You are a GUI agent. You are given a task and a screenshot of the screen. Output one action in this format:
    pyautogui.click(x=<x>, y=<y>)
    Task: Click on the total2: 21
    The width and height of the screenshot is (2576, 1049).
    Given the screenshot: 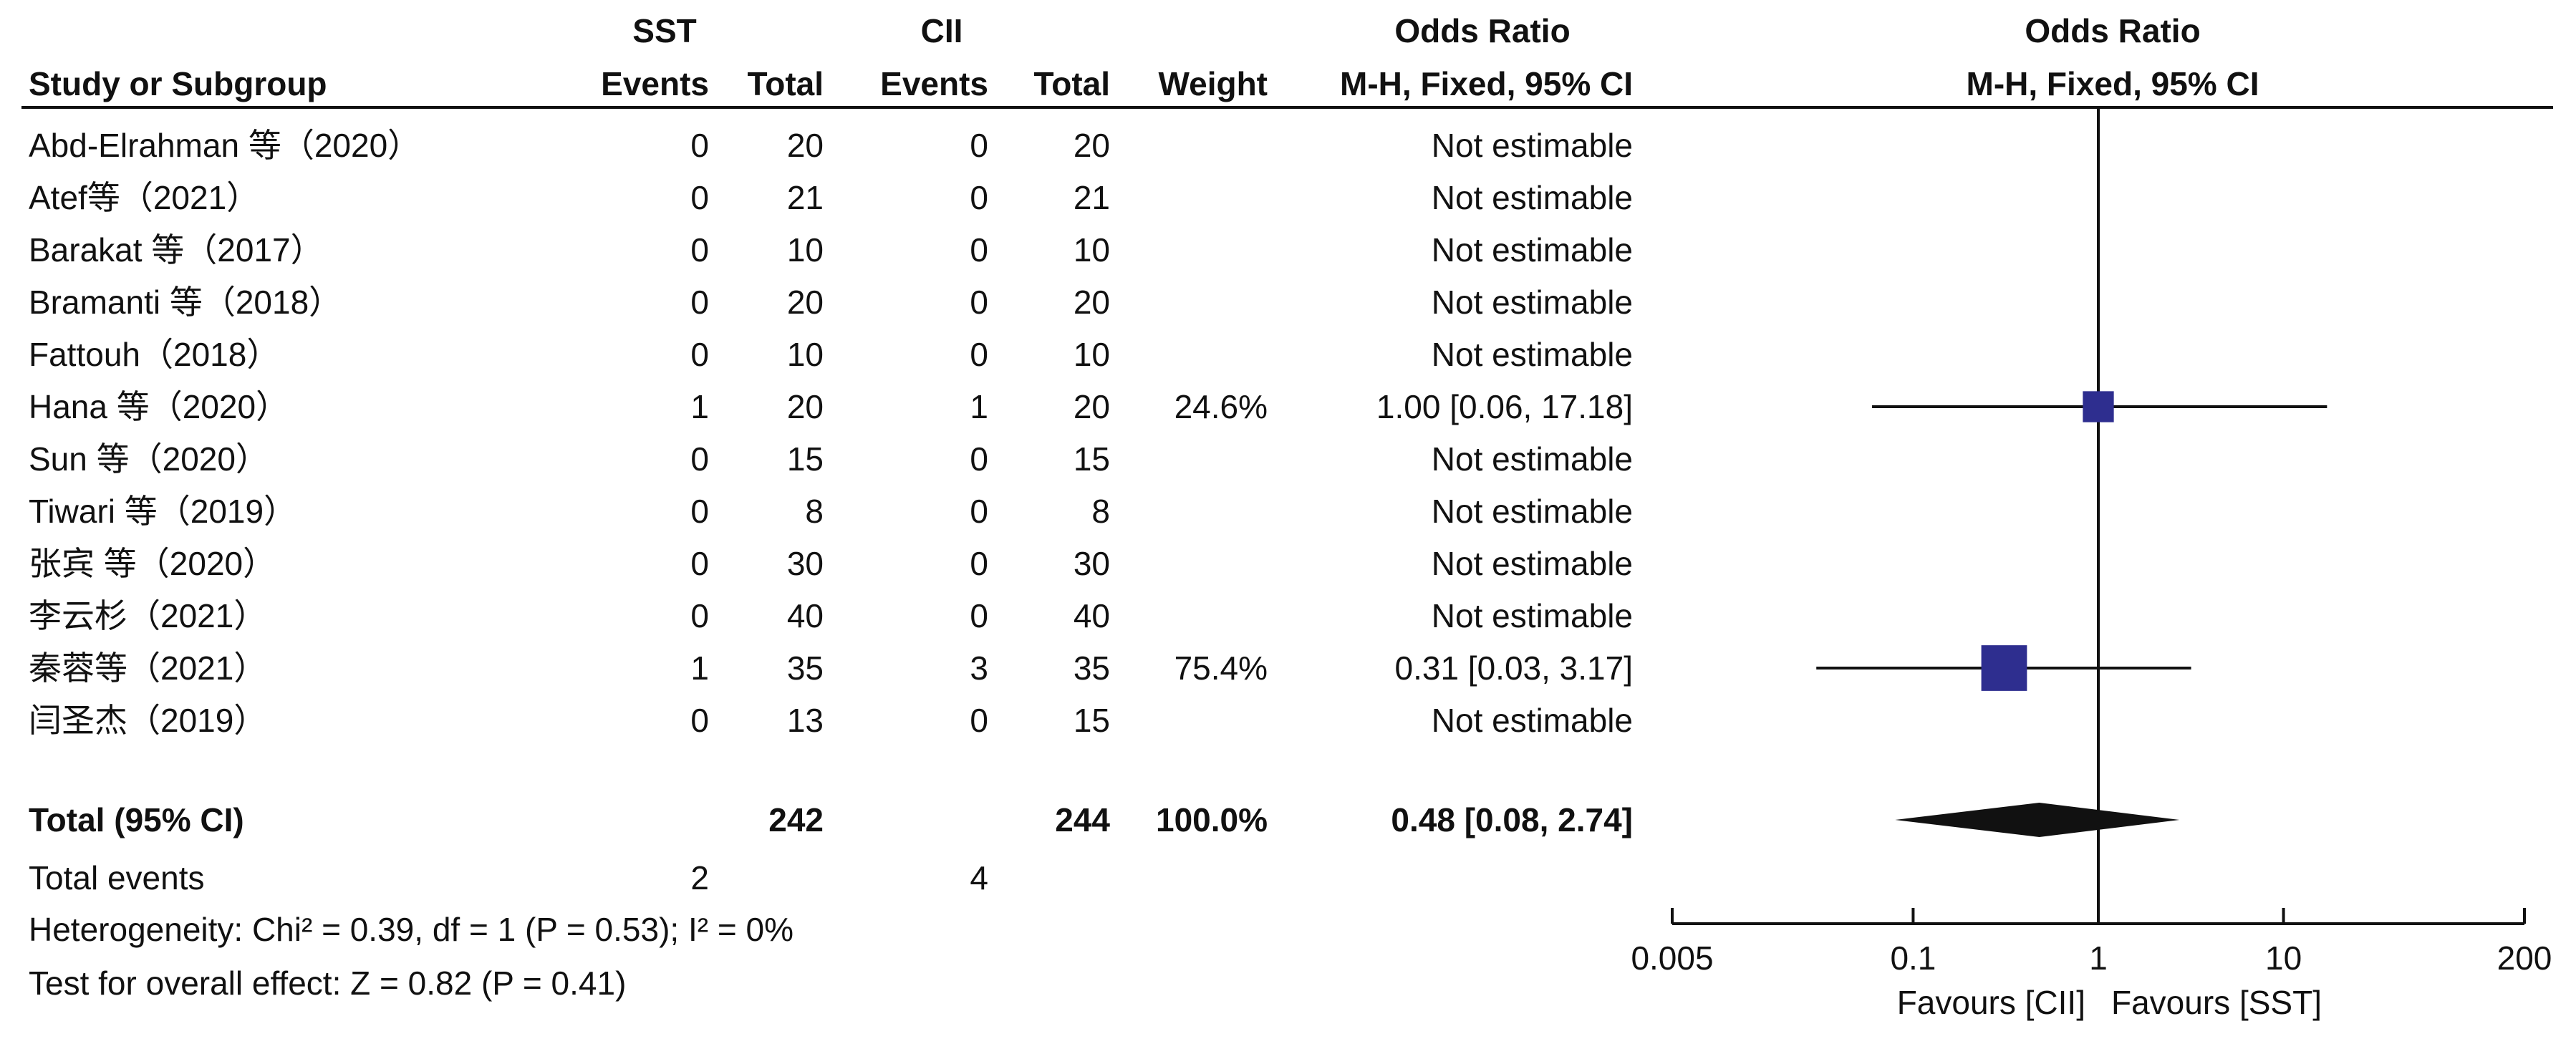 What is the action you would take?
    pyautogui.click(x=1091, y=197)
    